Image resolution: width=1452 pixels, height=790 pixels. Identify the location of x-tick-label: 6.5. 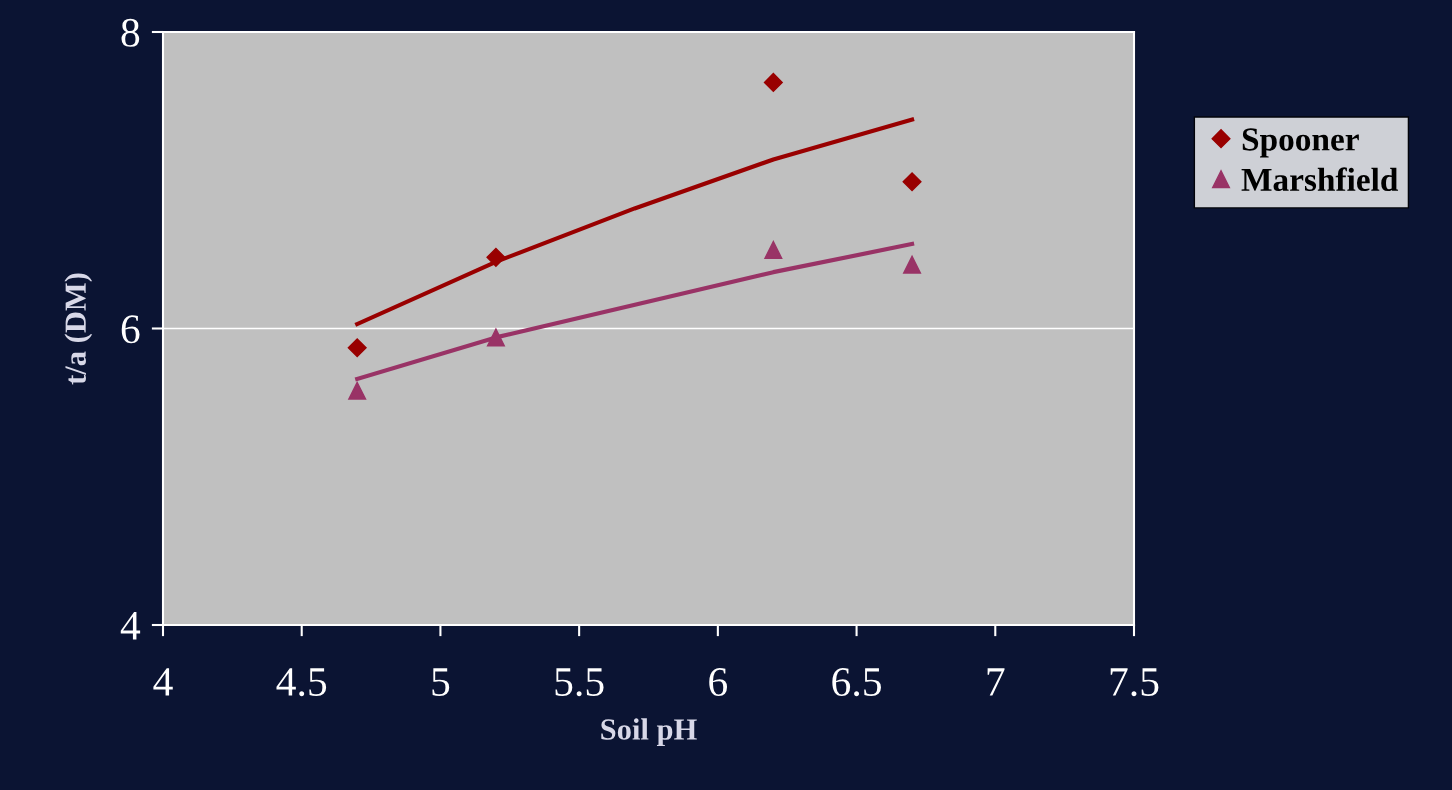
(856, 682).